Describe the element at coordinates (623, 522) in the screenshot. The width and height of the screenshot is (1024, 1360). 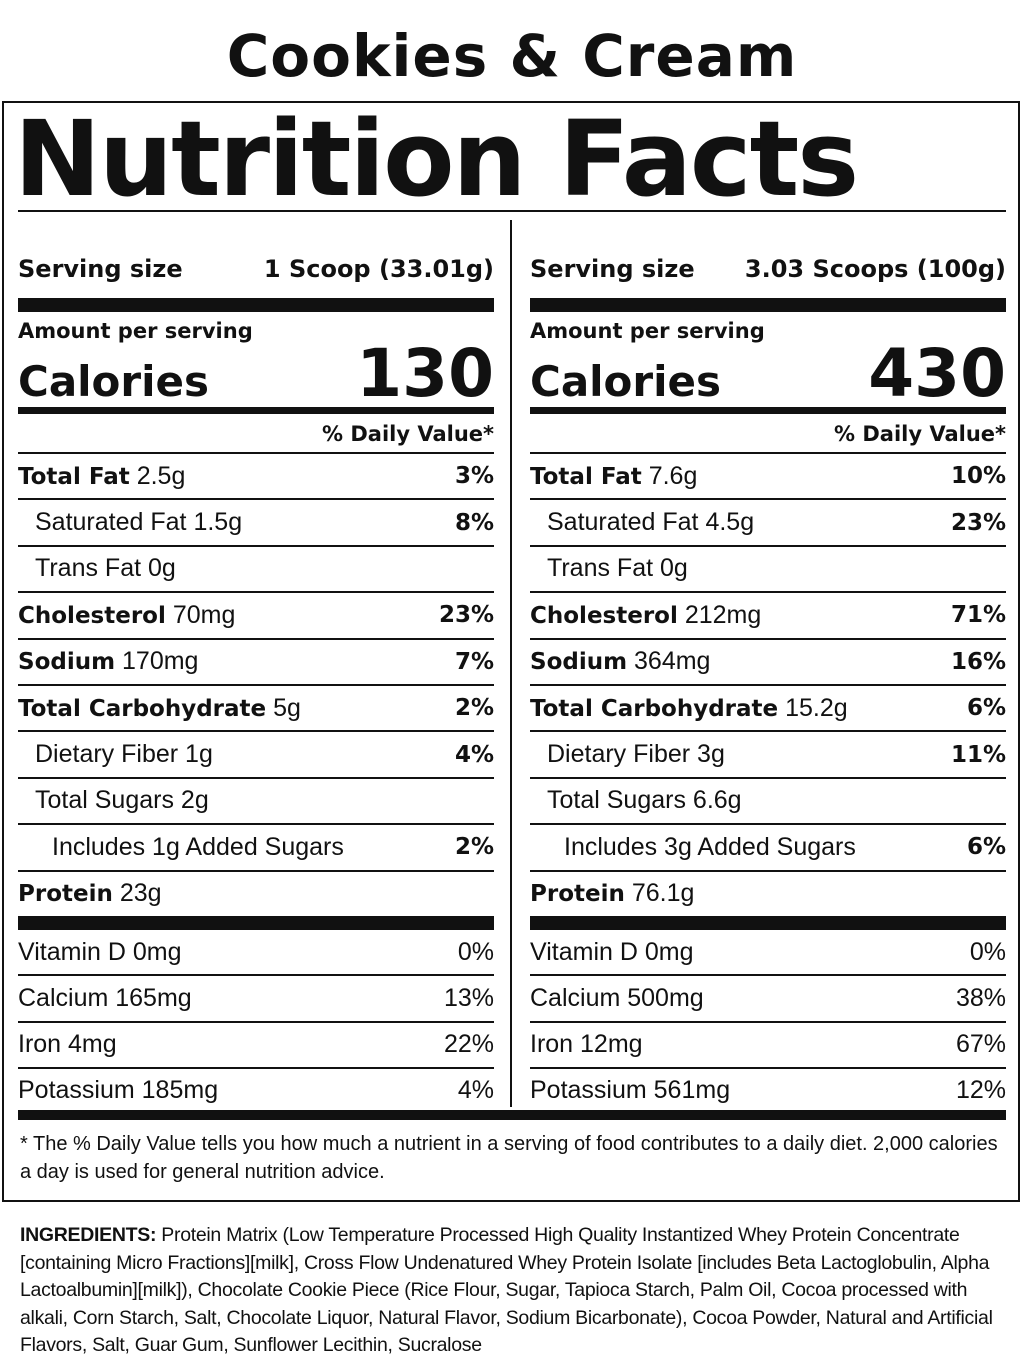
I see `nutrient-name: Saturated Fat` at that location.